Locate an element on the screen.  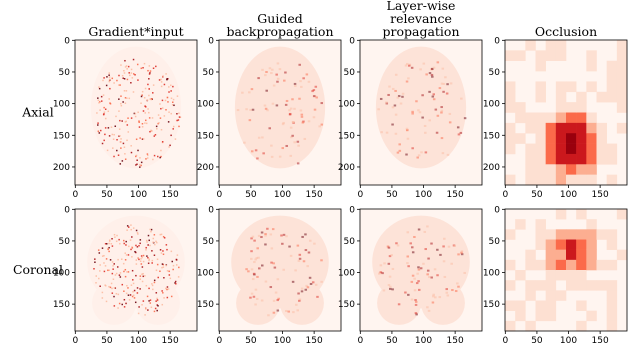
heatmap is located at coordinates (136, 112).